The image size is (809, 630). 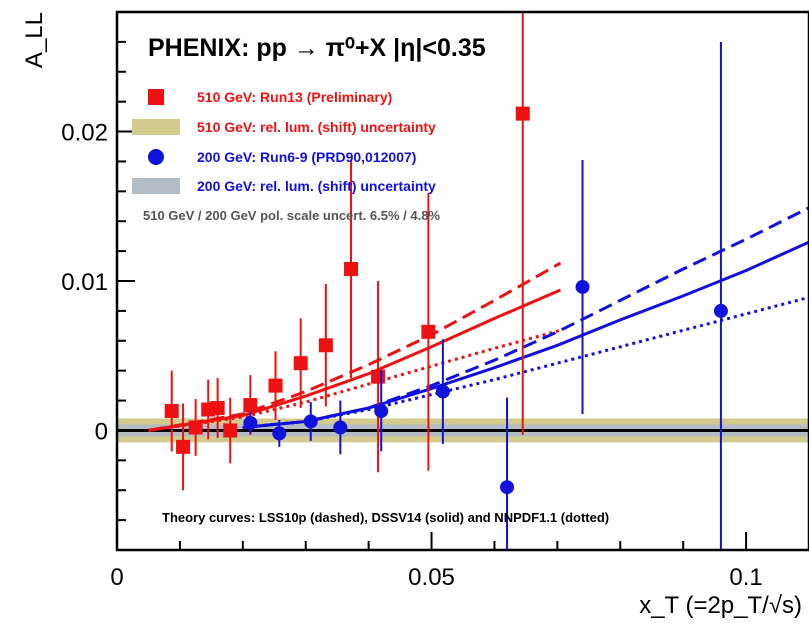 I want to click on legend-label: 200 GeV: rel. lum. (shift) uncertainty, so click(x=316, y=186).